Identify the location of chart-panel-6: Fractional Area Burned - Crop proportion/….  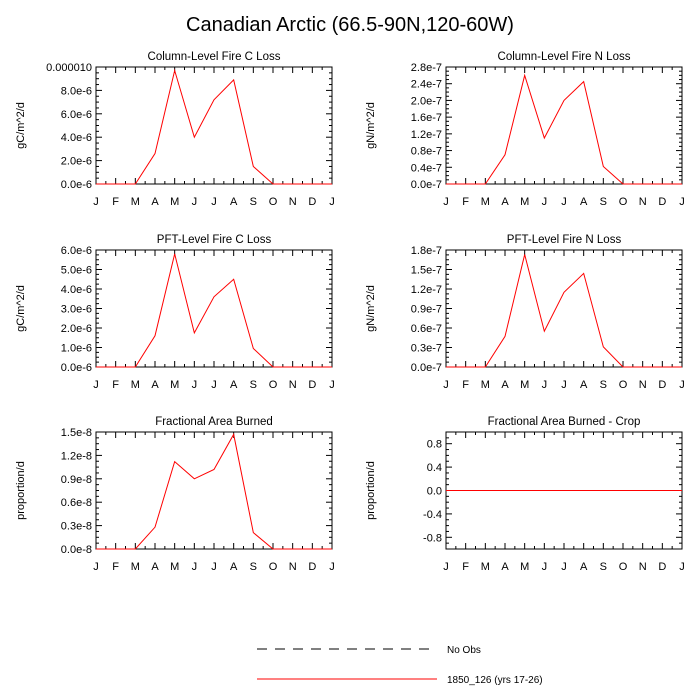
(525, 494).